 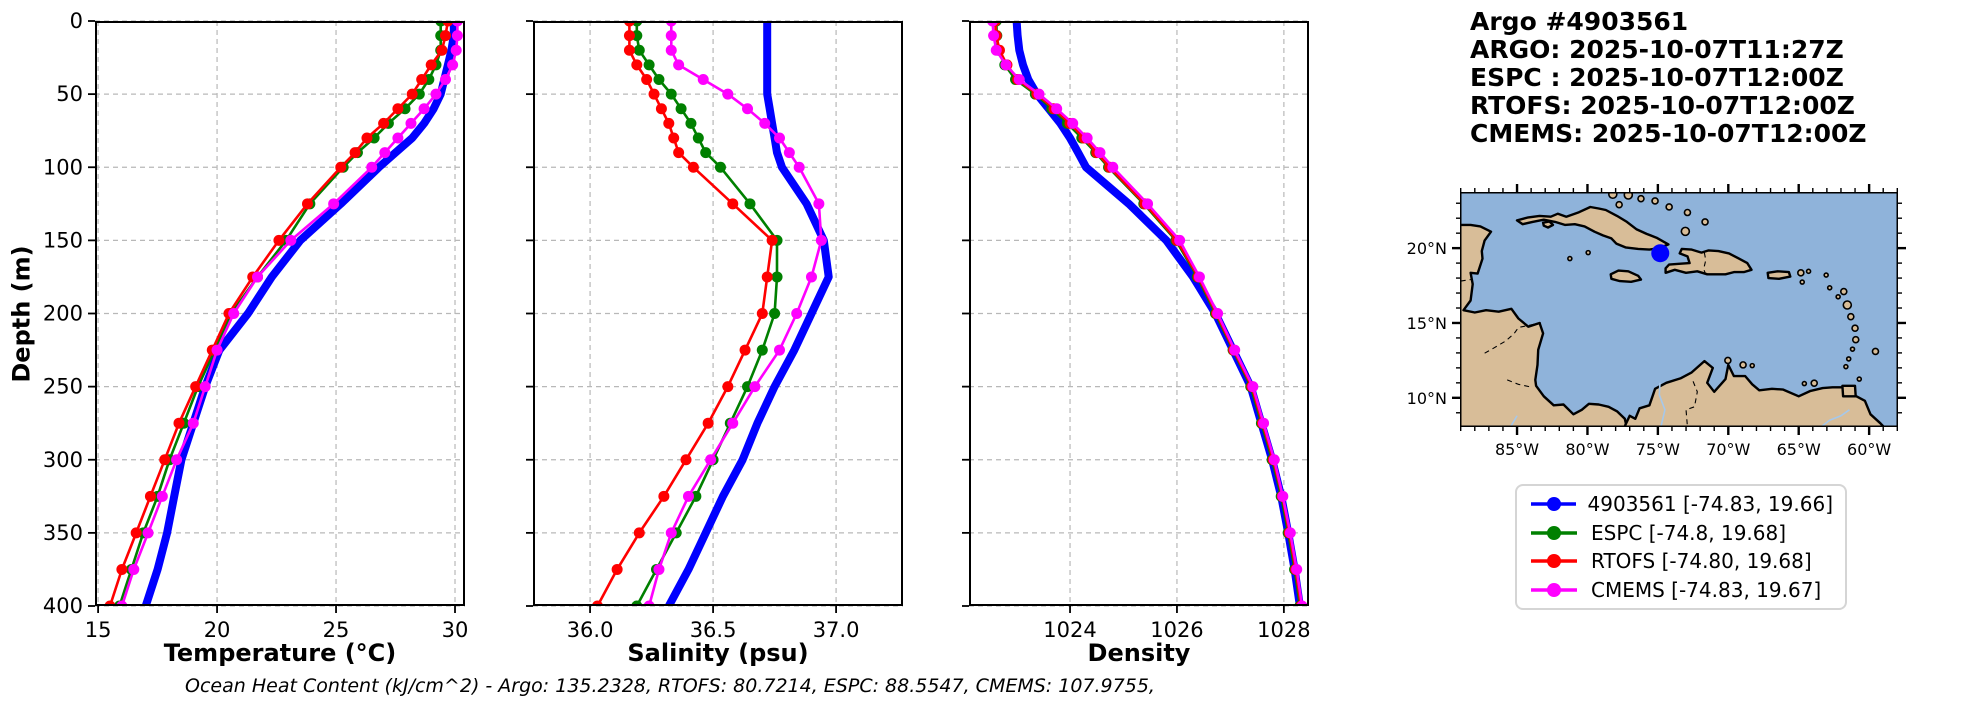 What do you see at coordinates (336, 630) in the screenshot?
I see `temperature-xtick-label: 25` at bounding box center [336, 630].